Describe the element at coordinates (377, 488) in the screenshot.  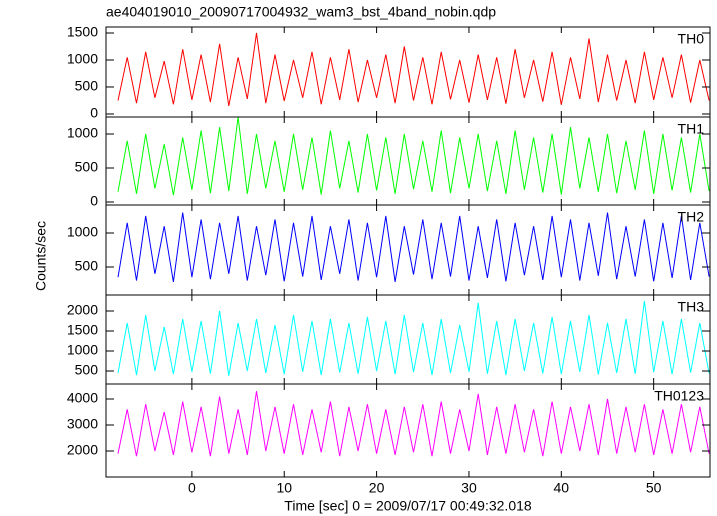
I see `x-tick-label: 20` at that location.